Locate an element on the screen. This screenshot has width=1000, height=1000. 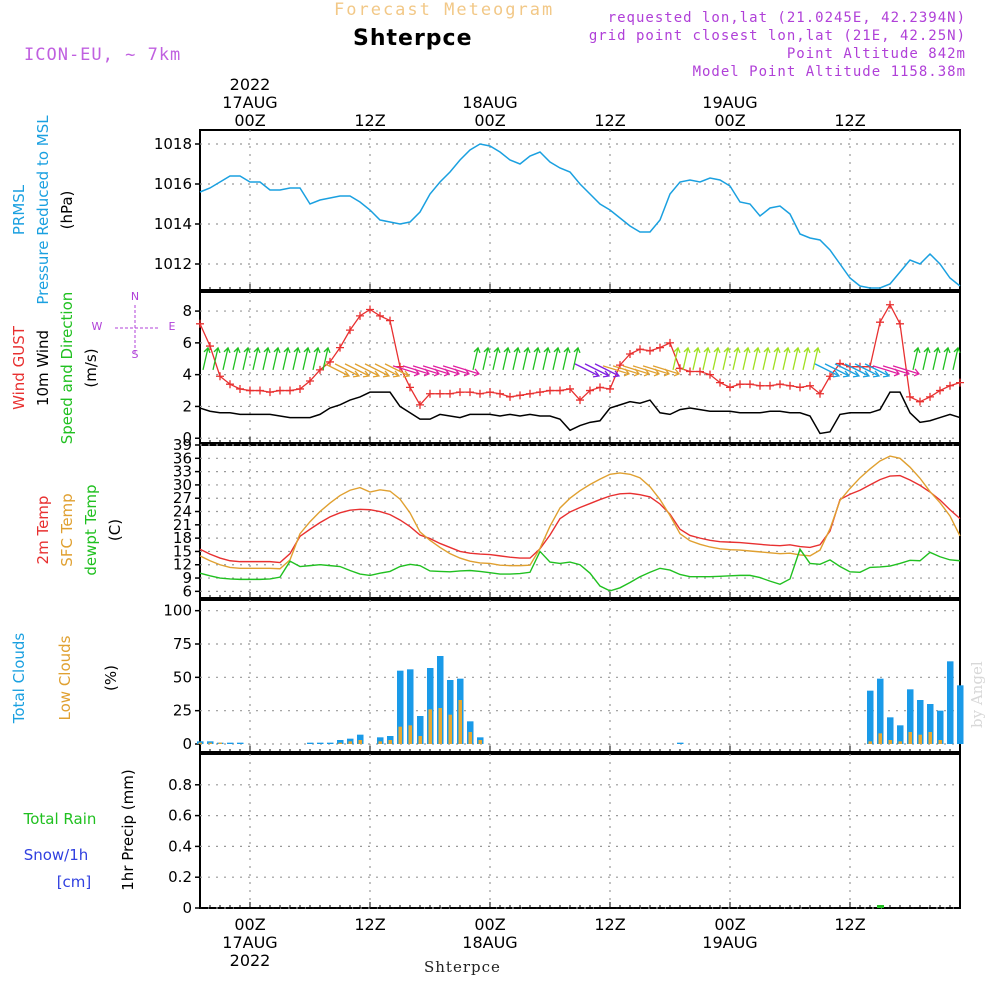
bottom-time-label: 19AUG is located at coordinates (729, 942).